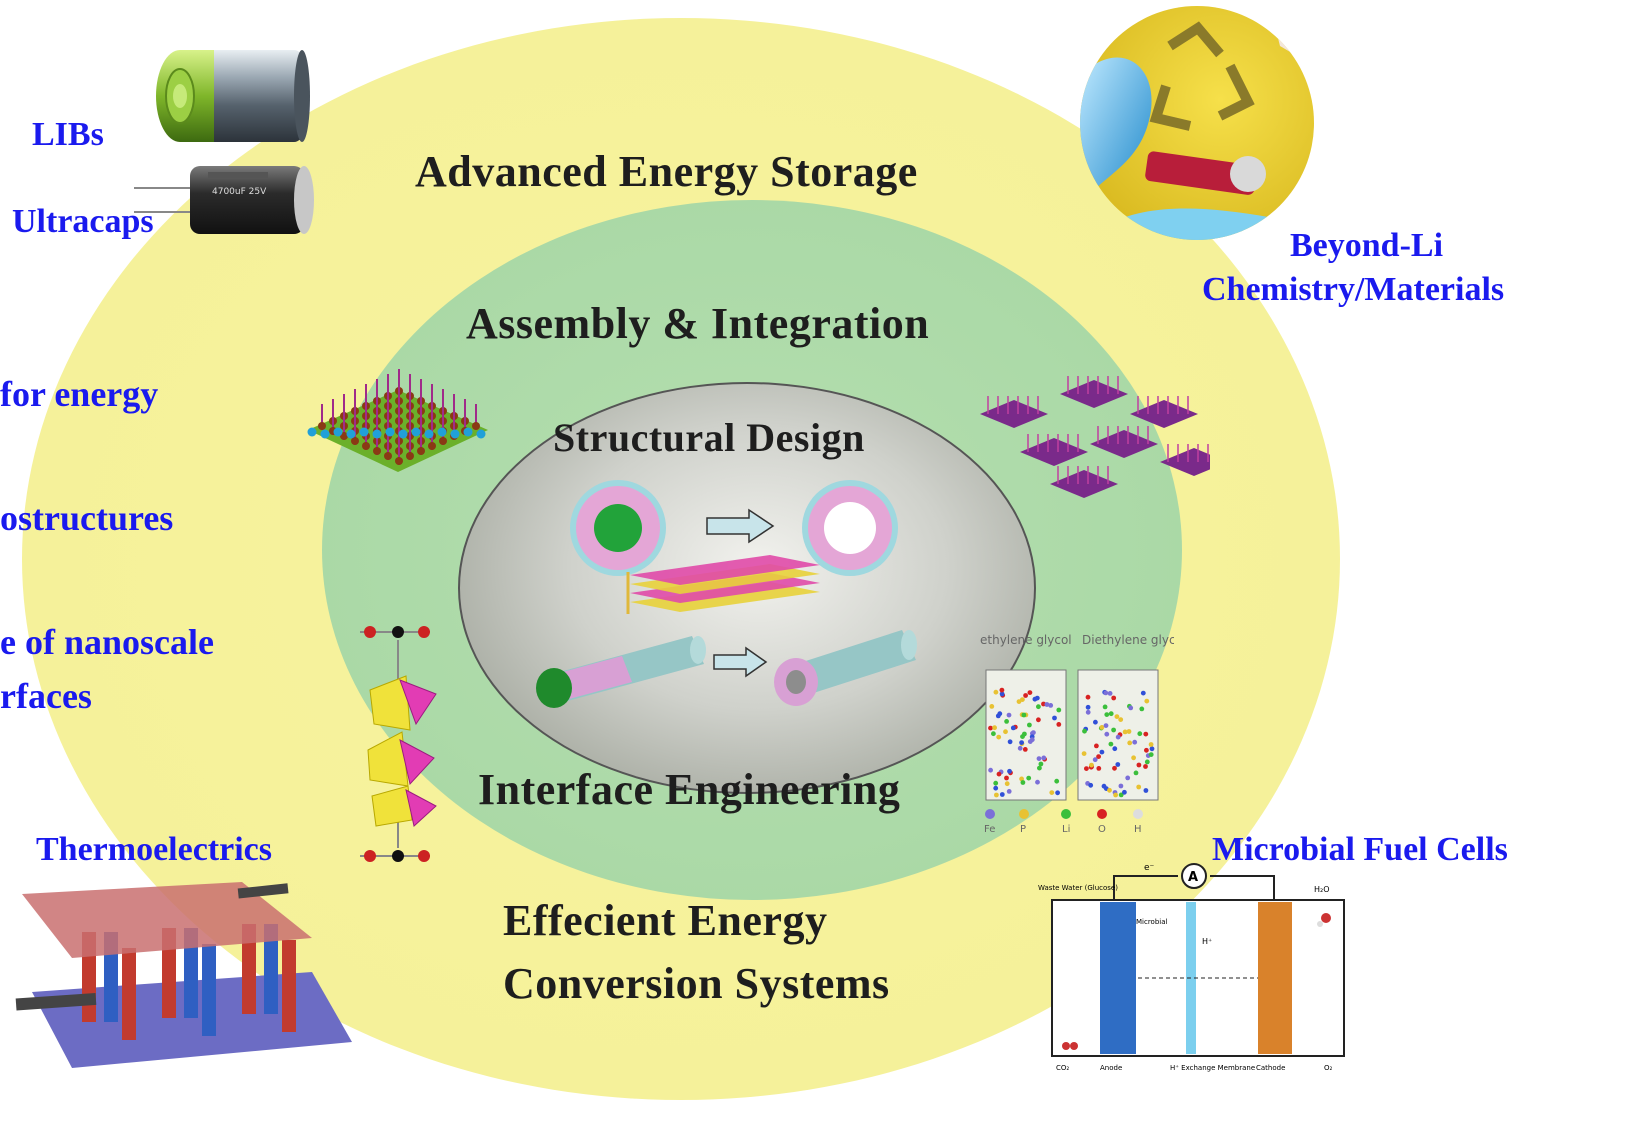  What do you see at coordinates (1128, 640) in the screenshot?
I see `molecule-label-2: Diethylene glycol` at bounding box center [1128, 640].